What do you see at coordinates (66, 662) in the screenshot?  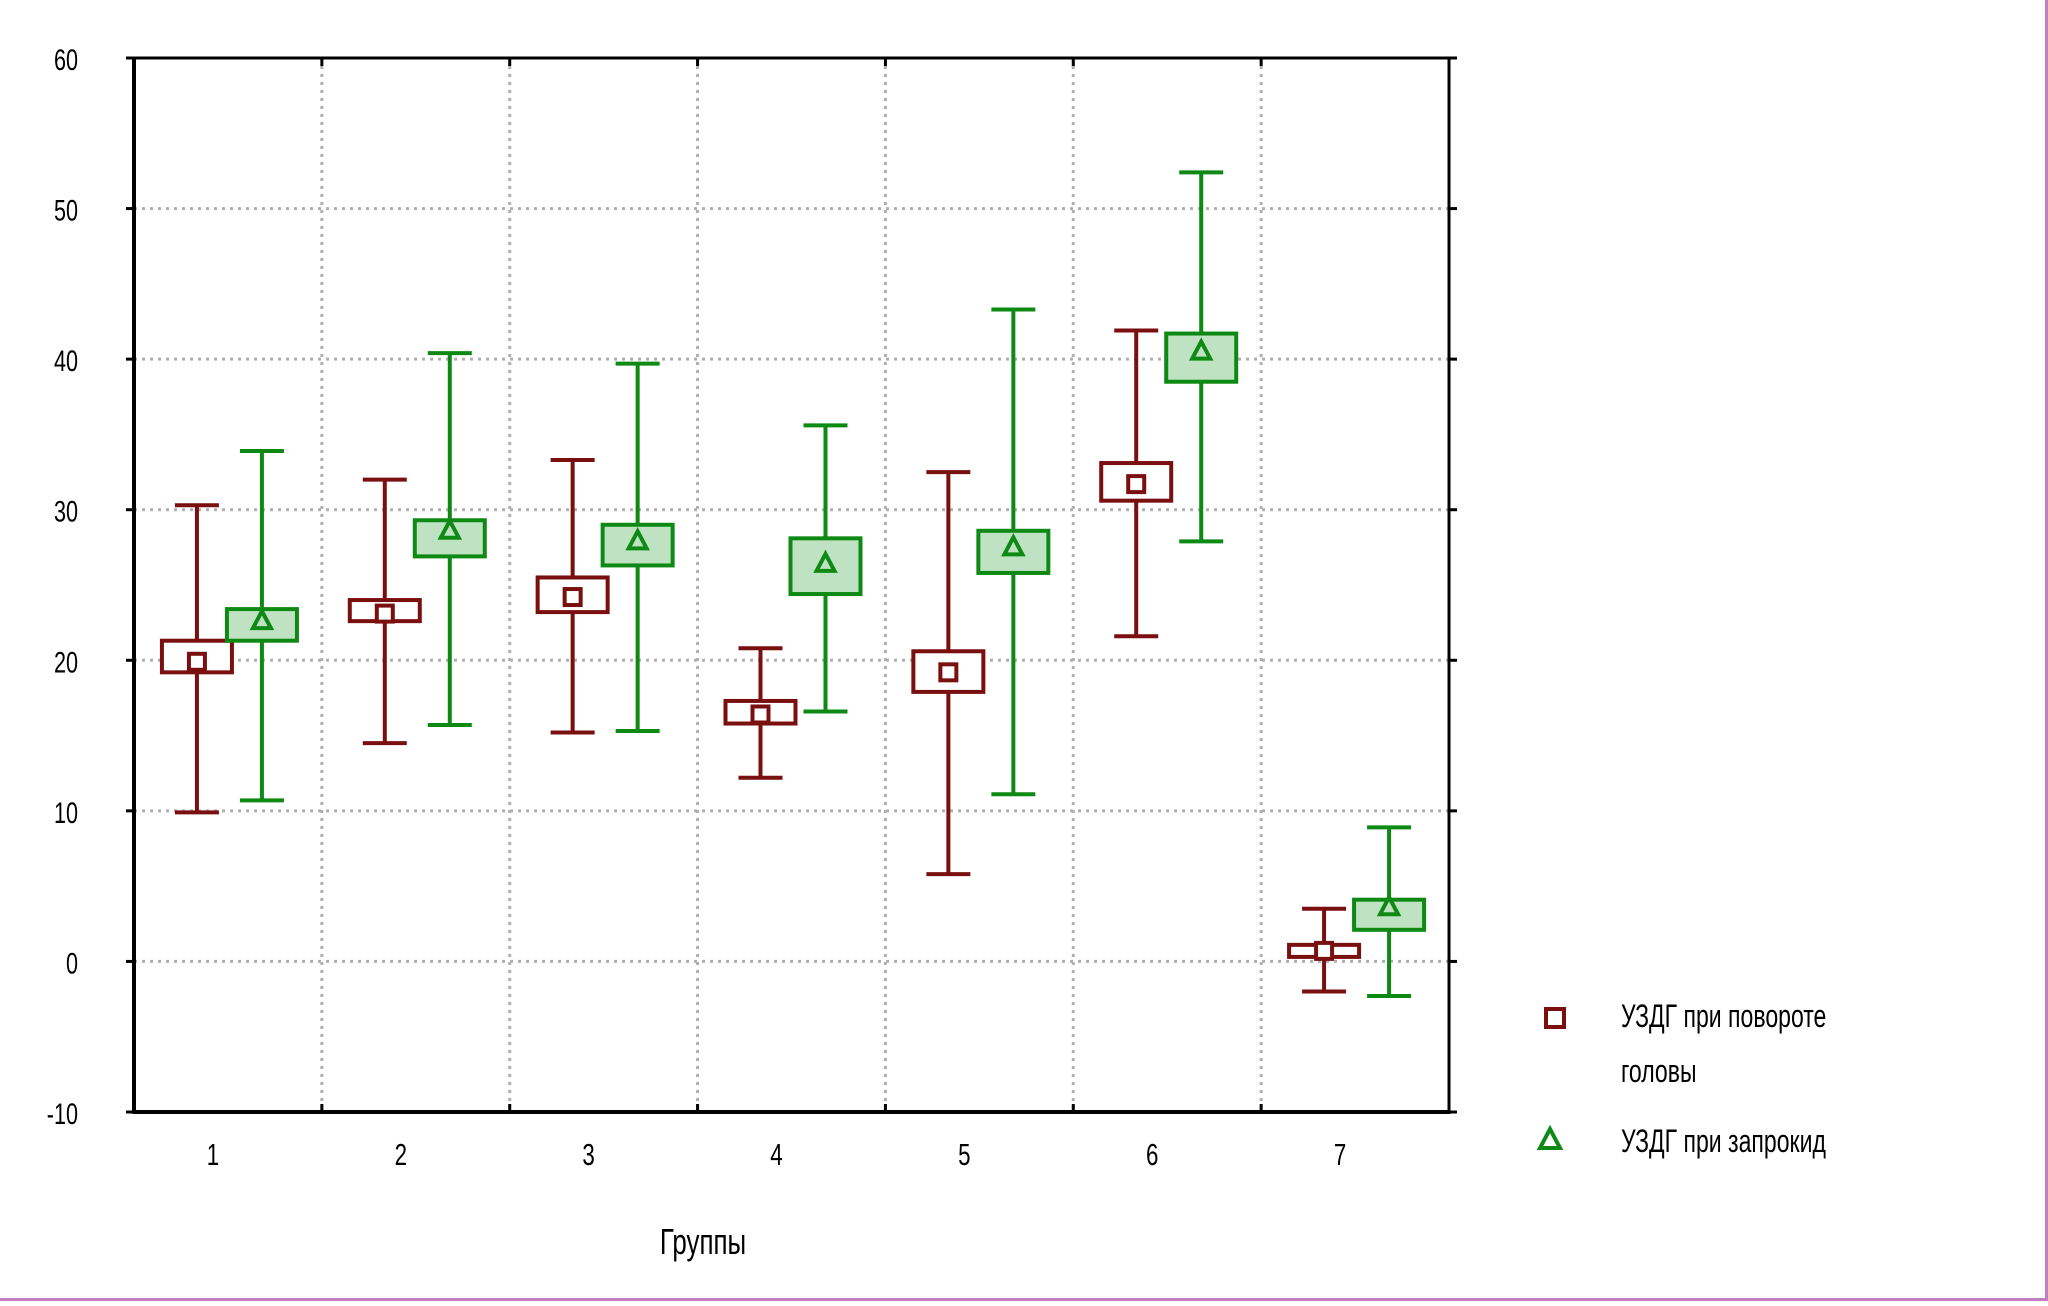 I see `y-tick-label: 20` at bounding box center [66, 662].